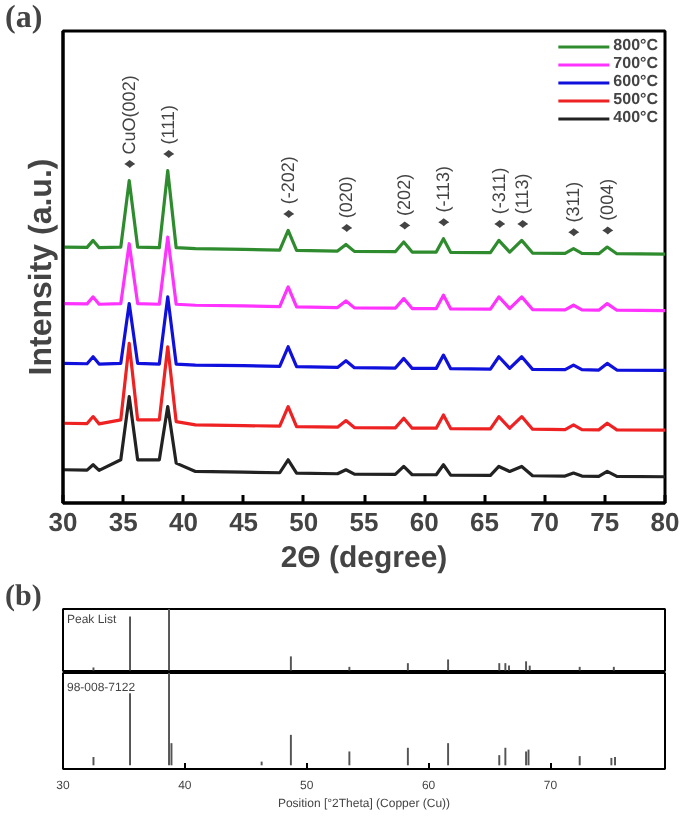  What do you see at coordinates (345, 204) in the screenshot?
I see `annotation: ♦ (020)` at bounding box center [345, 204].